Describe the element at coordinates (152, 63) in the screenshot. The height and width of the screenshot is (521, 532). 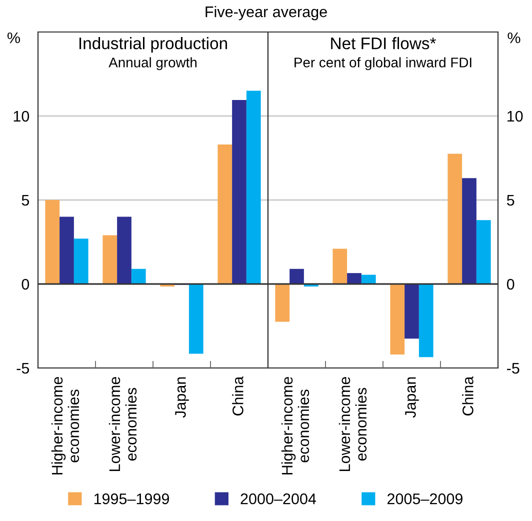
I see `text: Annual growth` at that location.